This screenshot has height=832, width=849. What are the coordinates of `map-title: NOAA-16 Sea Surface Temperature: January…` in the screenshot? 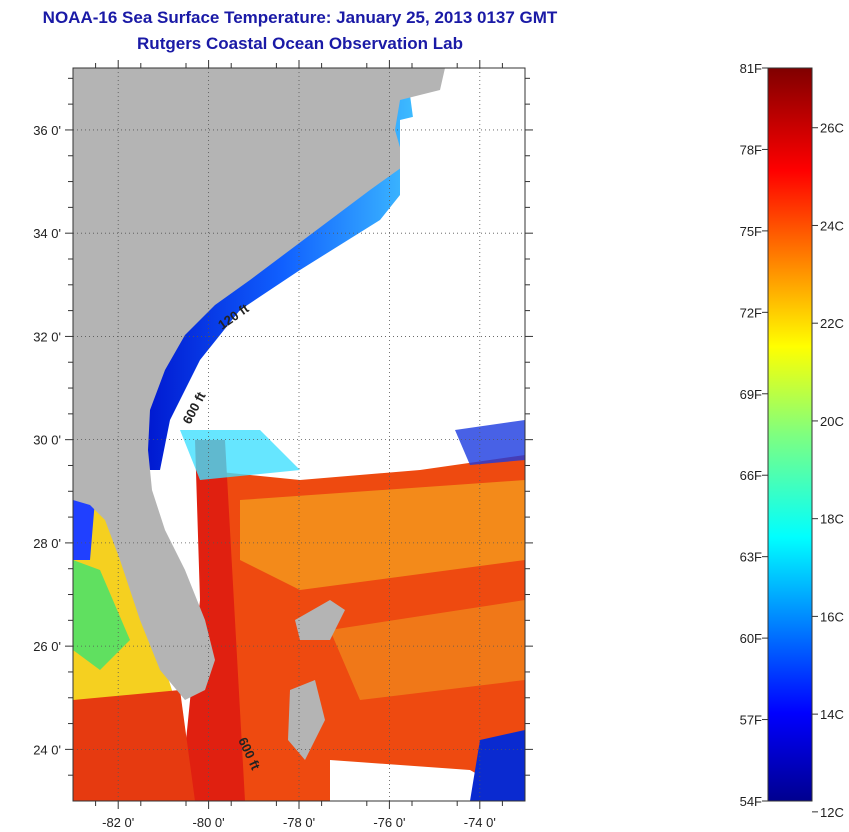 It's located at (300, 17).